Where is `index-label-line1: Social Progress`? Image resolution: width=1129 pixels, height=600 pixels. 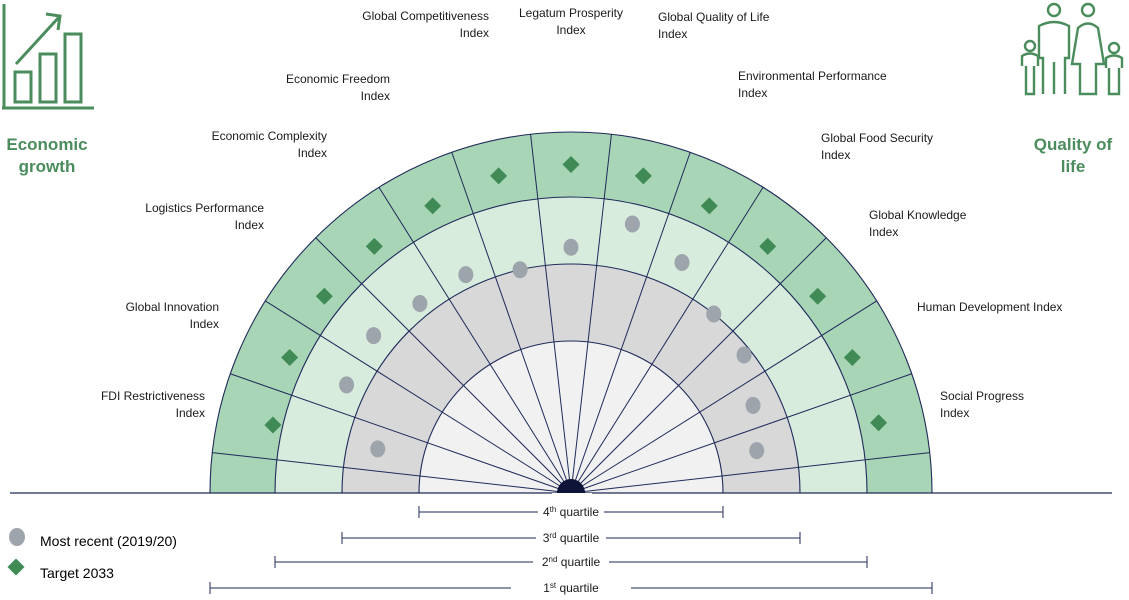 index-label-line1: Social Progress is located at coordinates (982, 396).